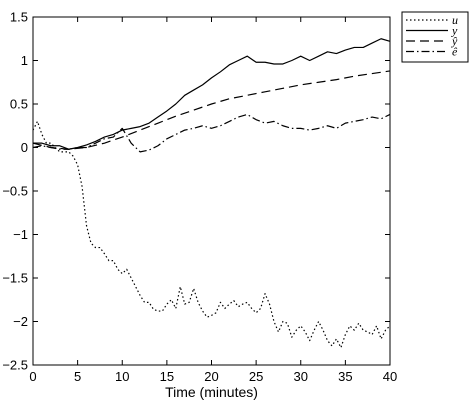 The image size is (474, 407). I want to click on legend-label-2: ŷ, so click(454, 41).